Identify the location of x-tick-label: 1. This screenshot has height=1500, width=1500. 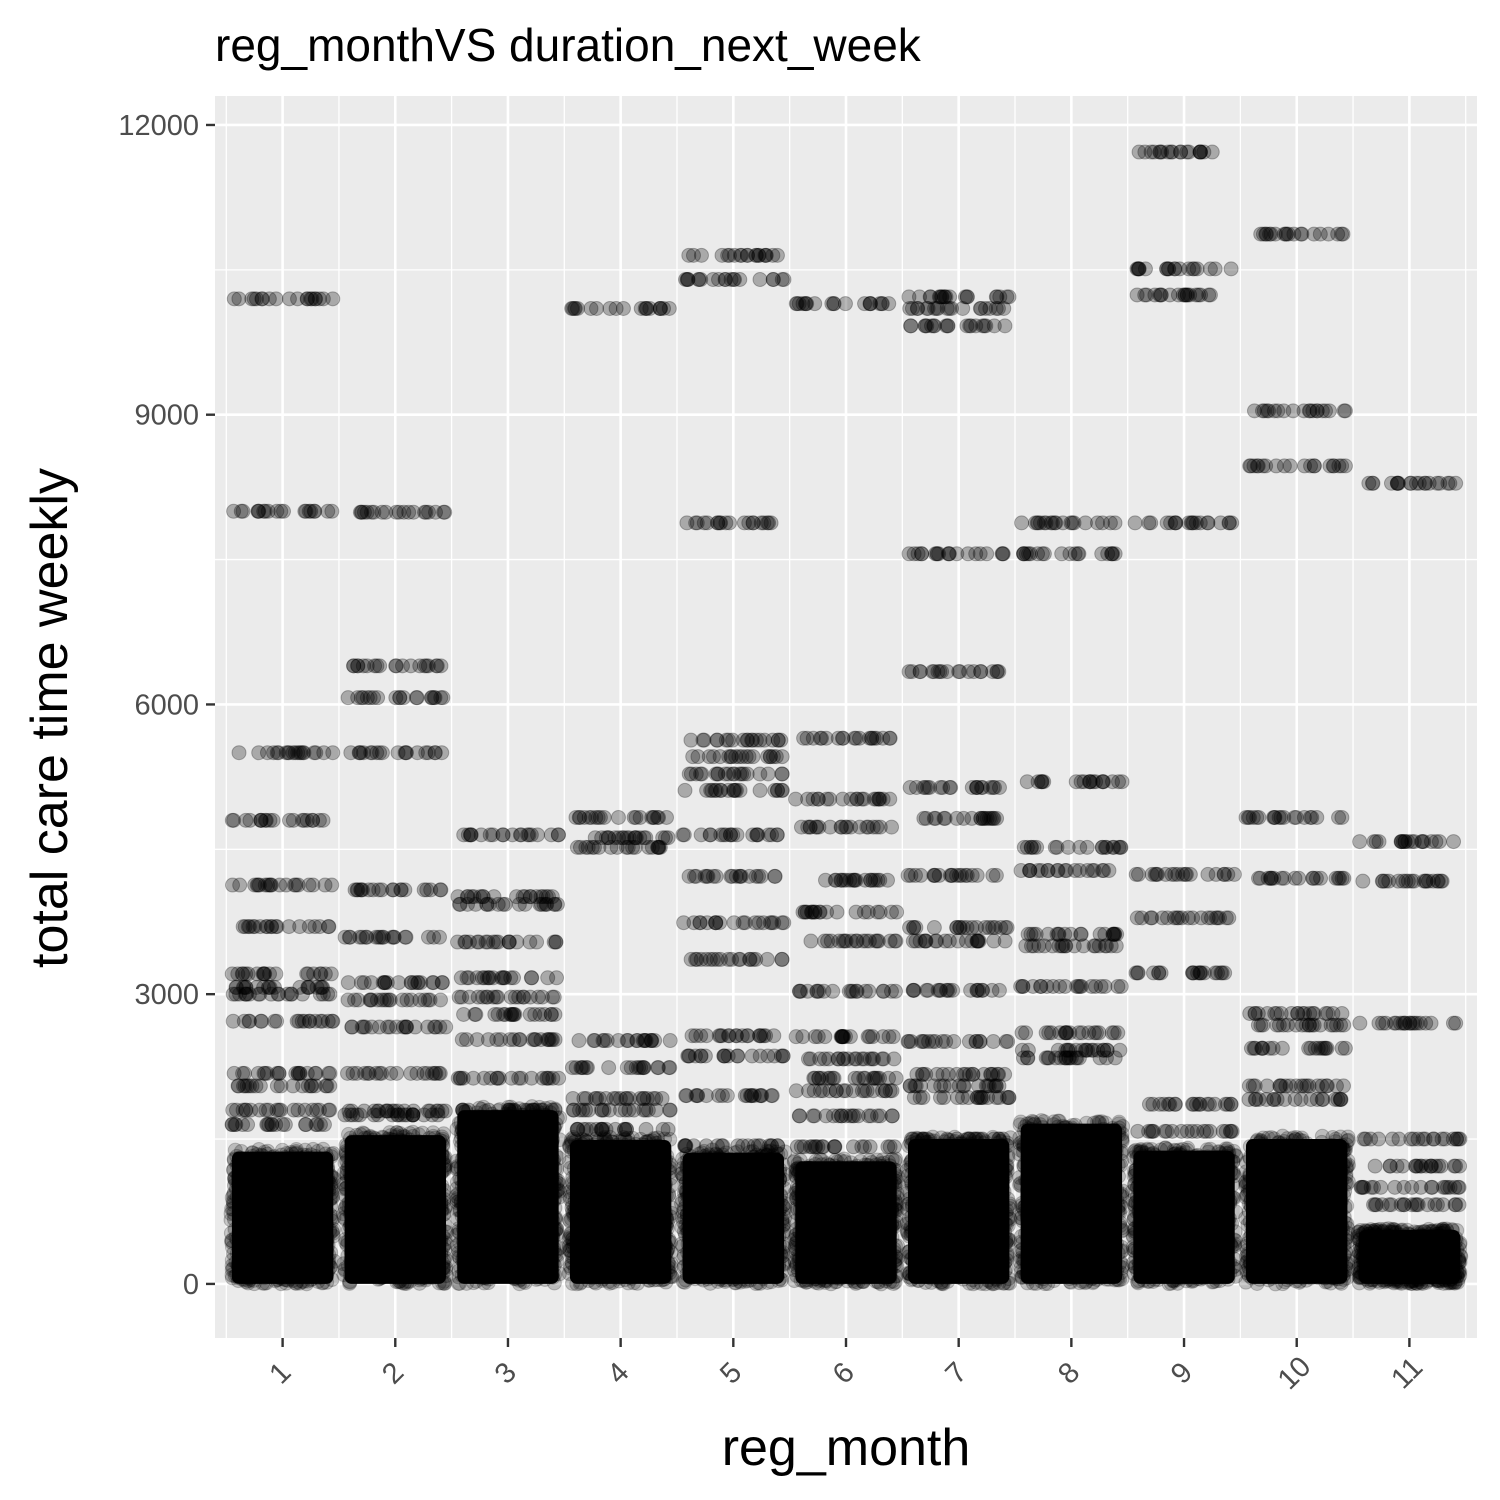
(280, 1373).